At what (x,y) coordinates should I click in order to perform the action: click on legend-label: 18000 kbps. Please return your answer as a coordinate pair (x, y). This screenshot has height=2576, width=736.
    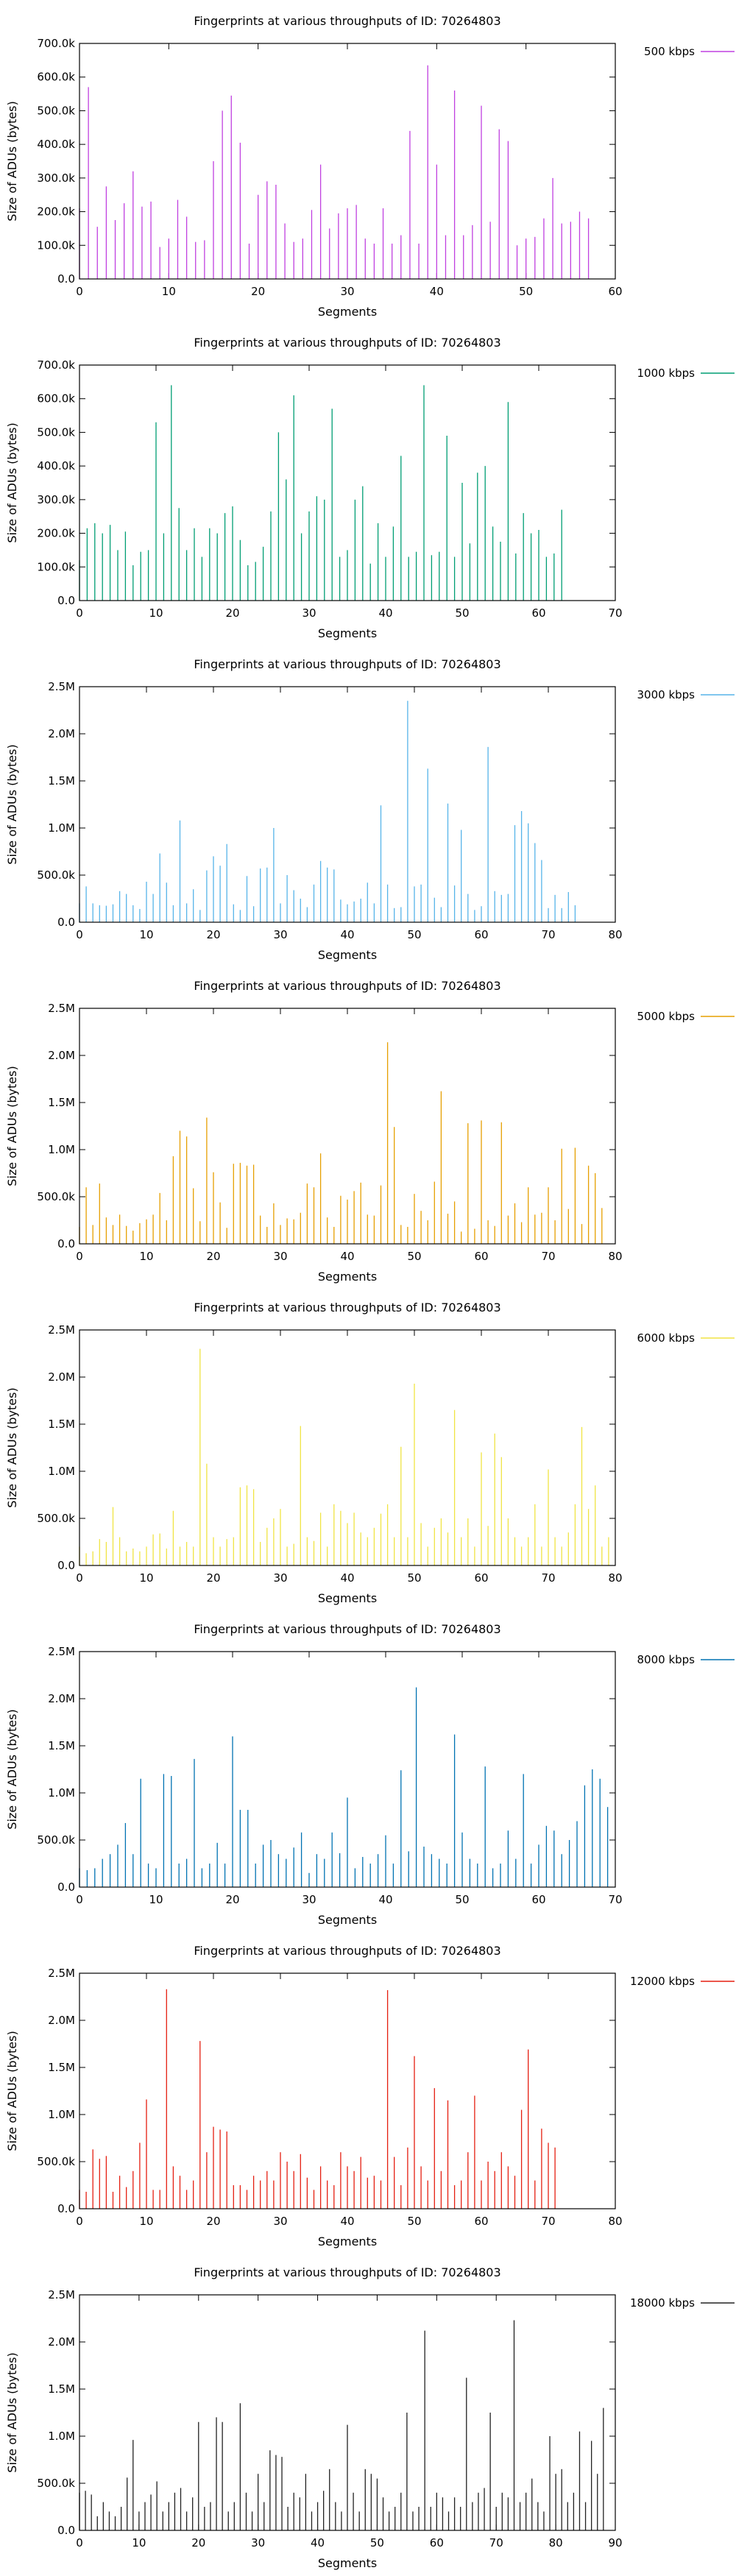
    Looking at the image, I should click on (662, 2303).